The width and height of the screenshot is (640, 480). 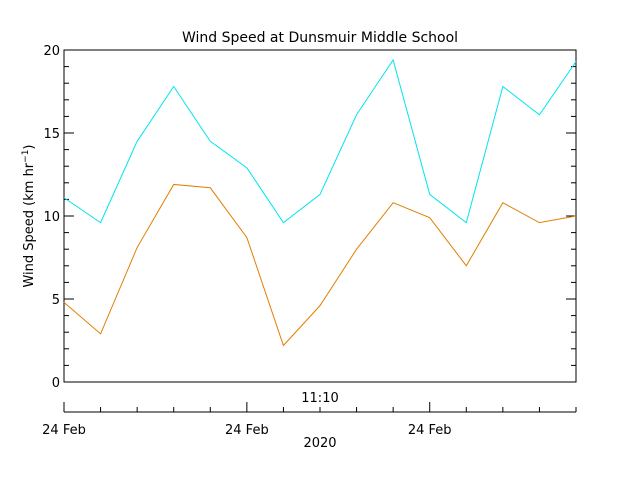 What do you see at coordinates (51, 51) in the screenshot?
I see `y-tick-label: 20` at bounding box center [51, 51].